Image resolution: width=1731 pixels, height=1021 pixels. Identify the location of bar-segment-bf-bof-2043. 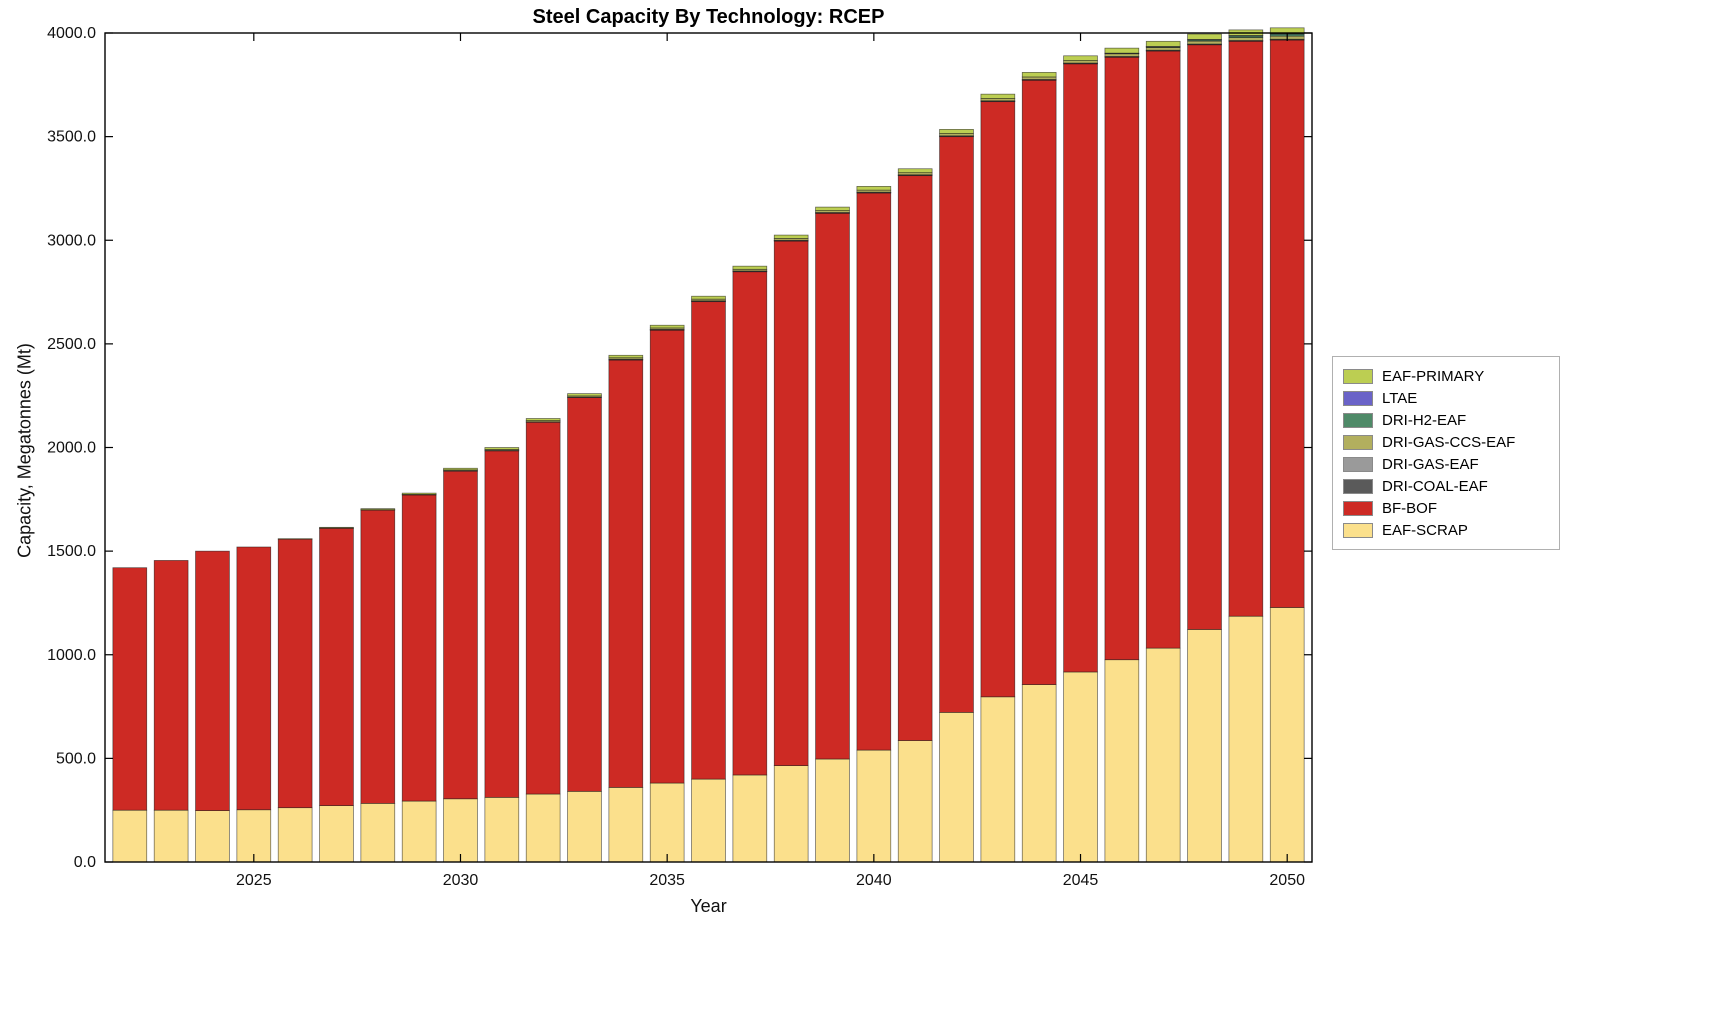
(998, 399).